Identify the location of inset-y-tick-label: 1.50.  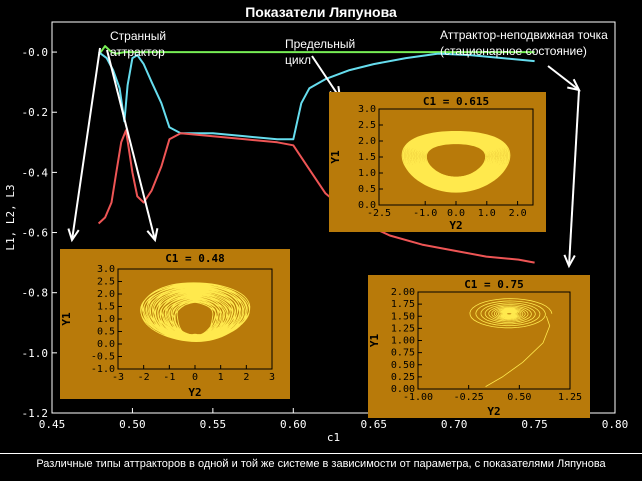
(403, 316).